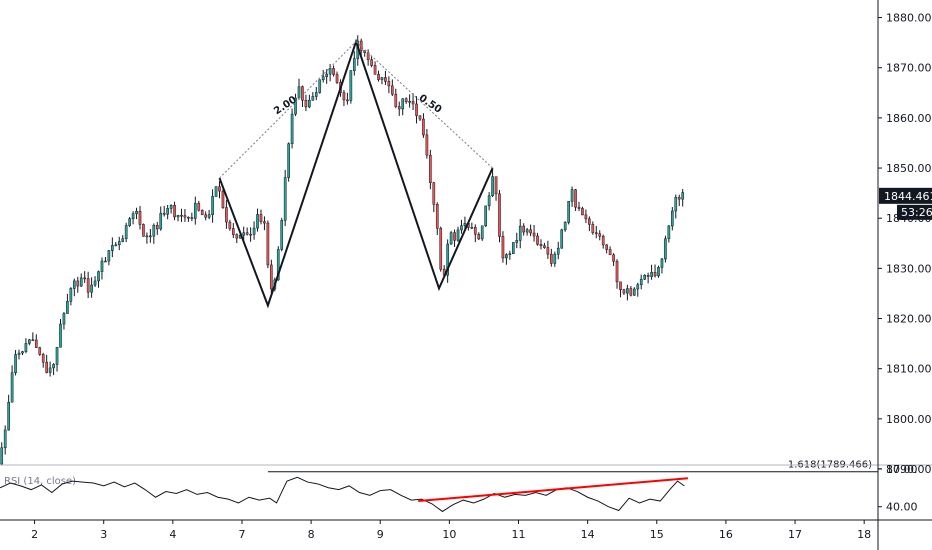  I want to click on rsi-tick-label: 80.00, so click(902, 469).